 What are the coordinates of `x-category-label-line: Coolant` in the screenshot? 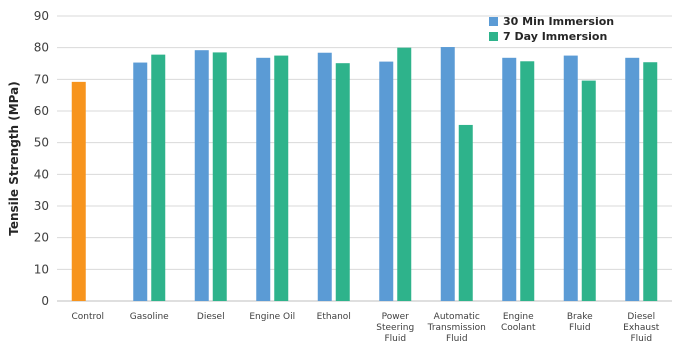 It's located at (518, 328).